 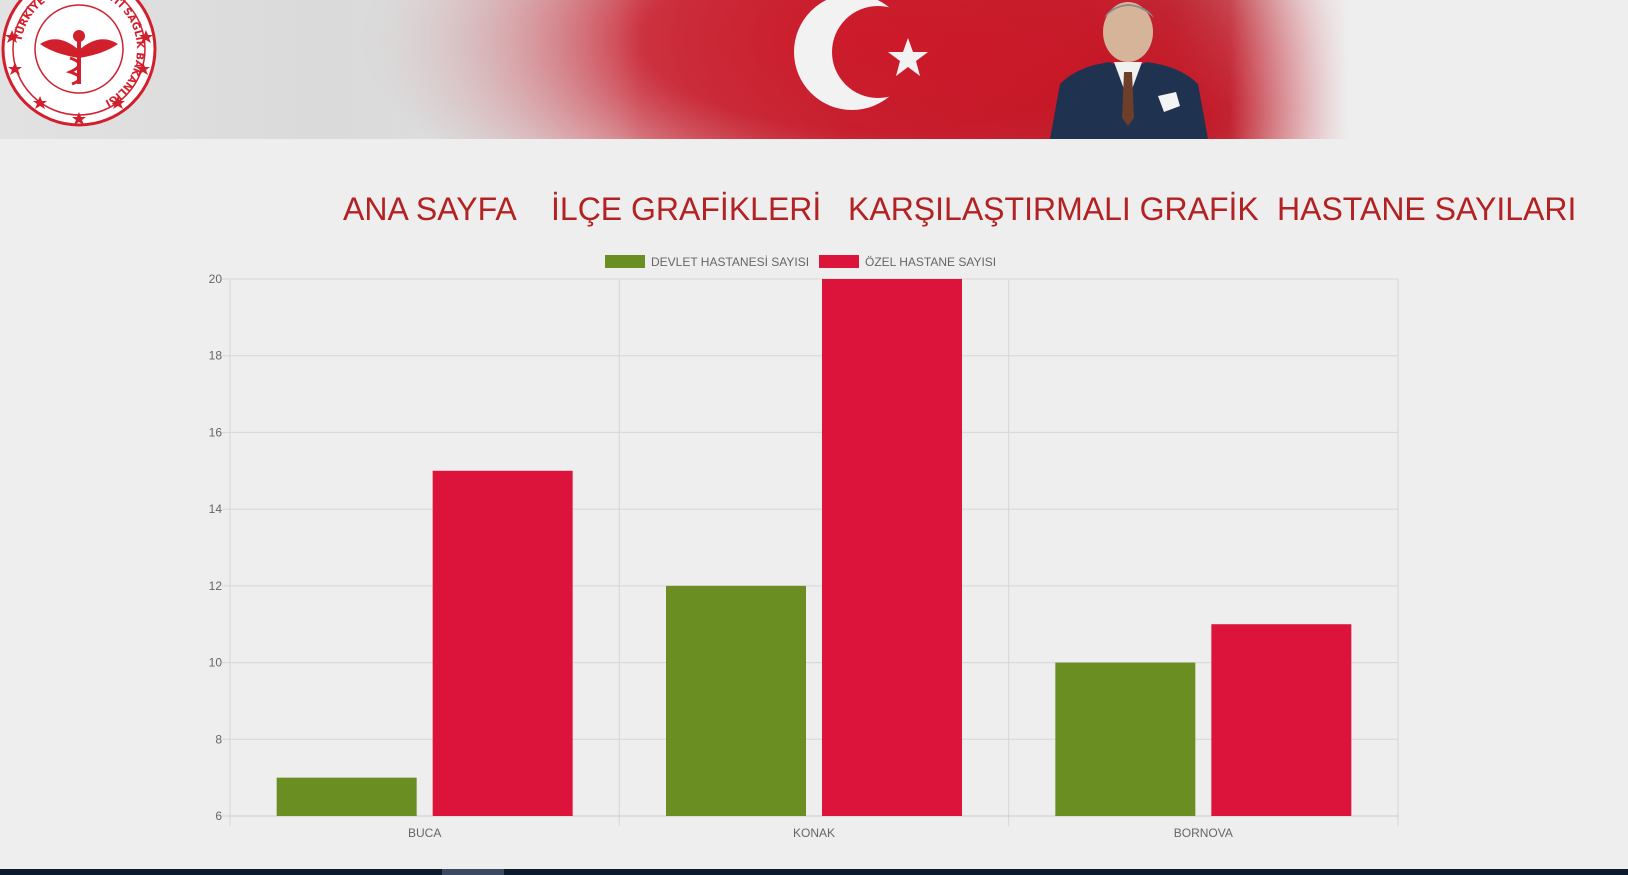 What do you see at coordinates (1427, 209) in the screenshot?
I see `nav-item-hastane-sayilari: HASTANE SAYILARI` at bounding box center [1427, 209].